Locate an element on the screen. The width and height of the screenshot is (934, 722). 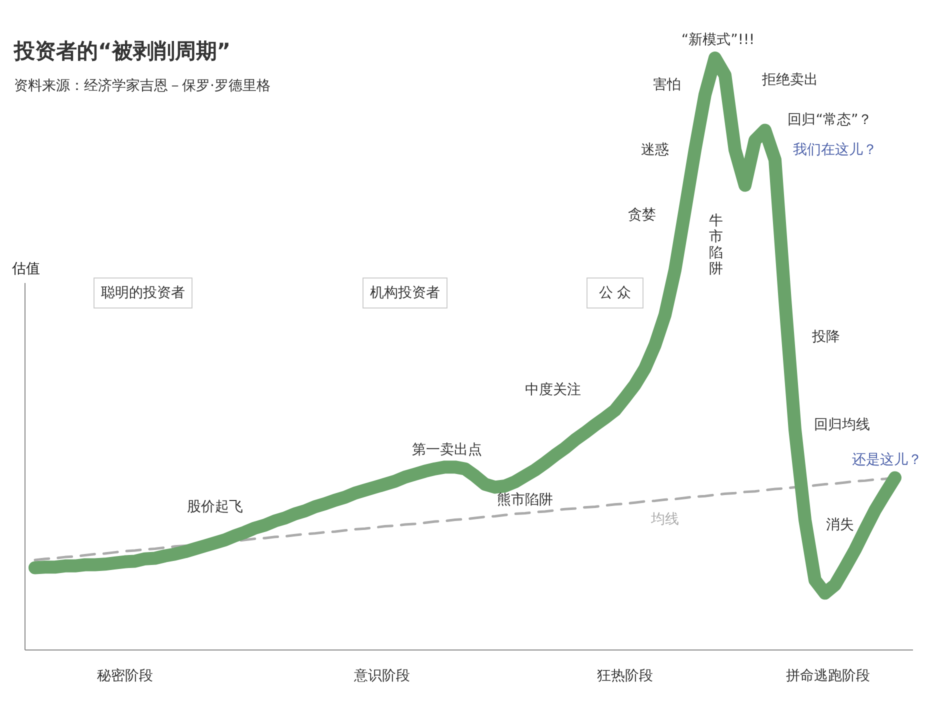
annotation: 回归均线 is located at coordinates (842, 424).